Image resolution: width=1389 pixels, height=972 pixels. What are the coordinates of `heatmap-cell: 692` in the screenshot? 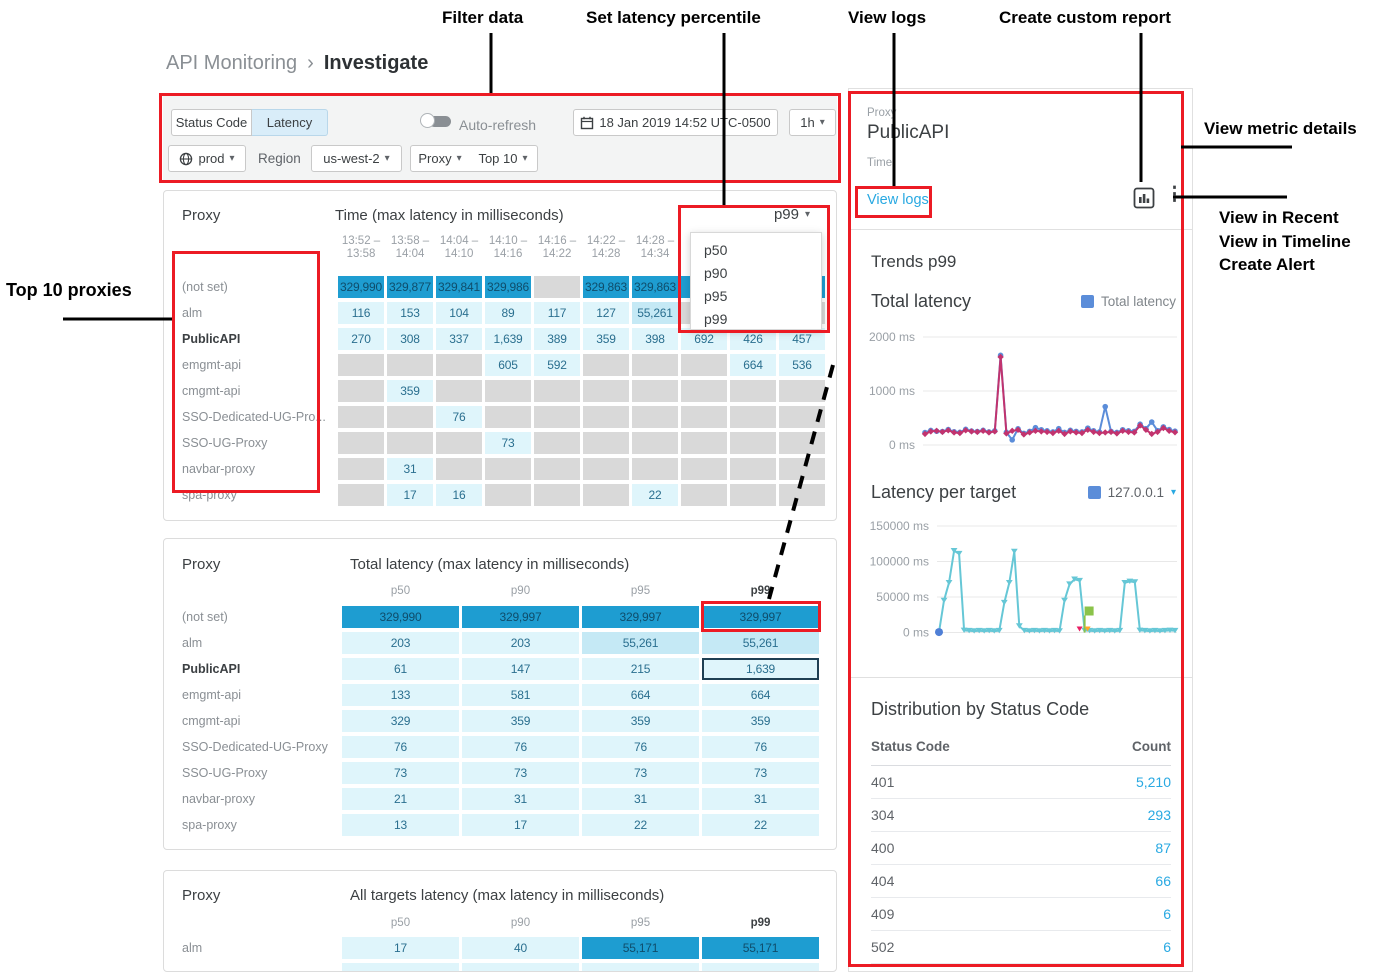 It's located at (704, 339).